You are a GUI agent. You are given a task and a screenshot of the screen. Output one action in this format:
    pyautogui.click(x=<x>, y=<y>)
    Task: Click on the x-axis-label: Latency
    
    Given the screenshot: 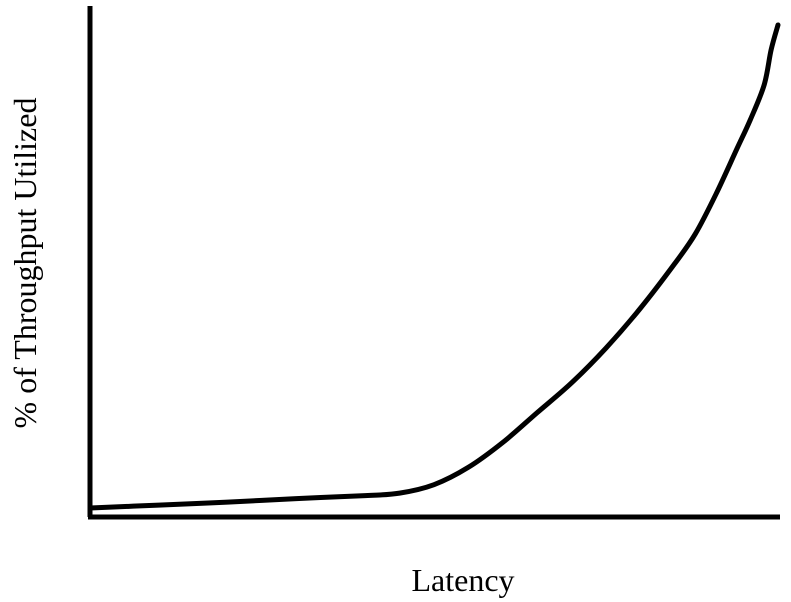 What is the action you would take?
    pyautogui.click(x=462, y=580)
    